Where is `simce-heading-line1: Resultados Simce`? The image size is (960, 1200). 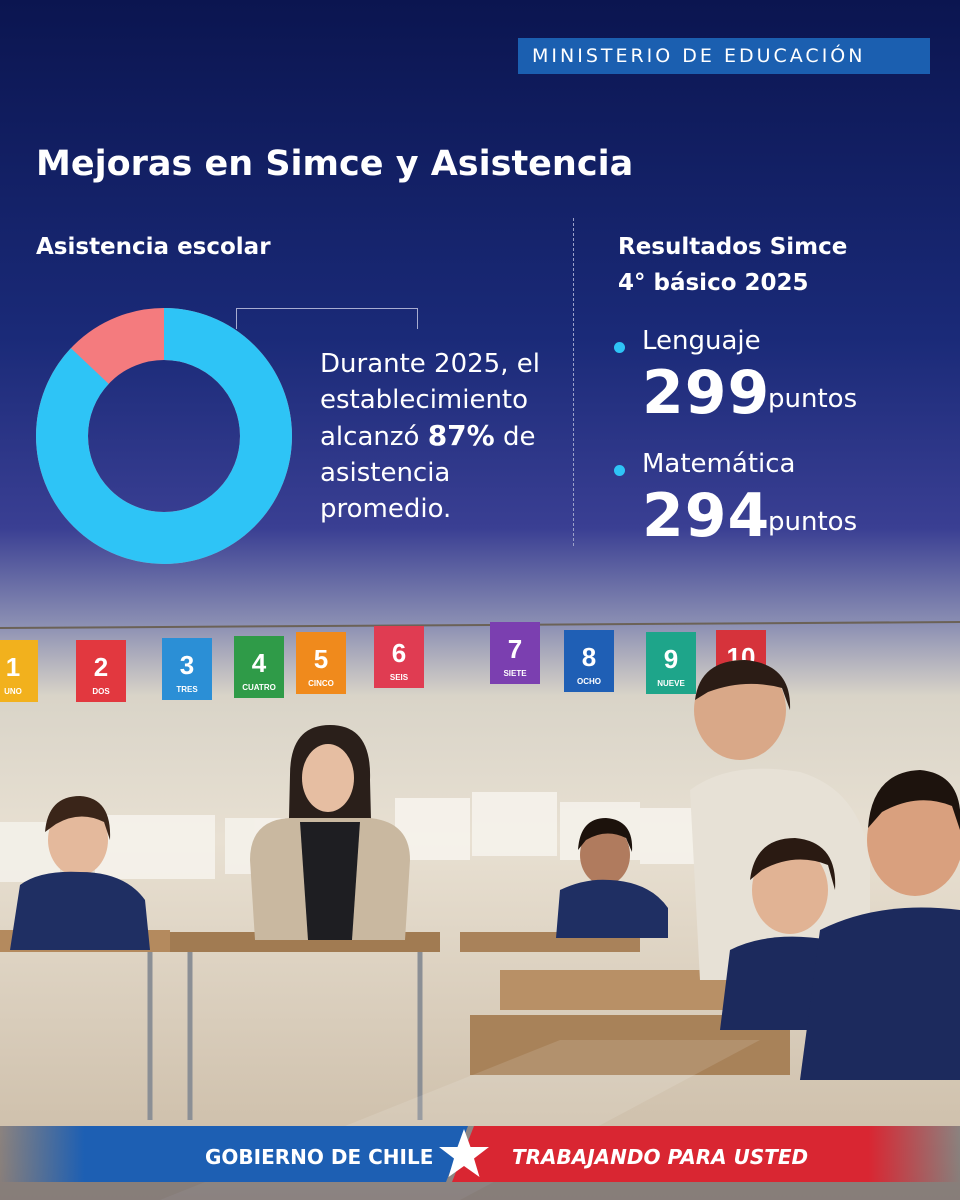 simce-heading-line1: Resultados Simce is located at coordinates (733, 247).